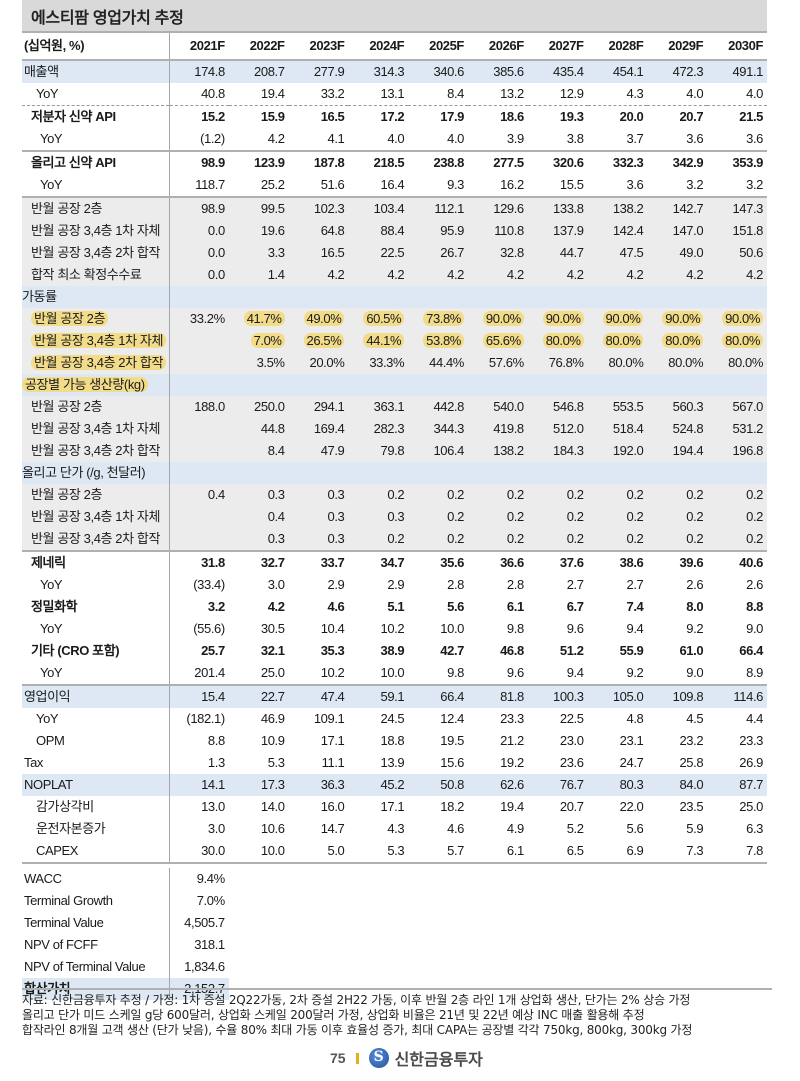 The width and height of the screenshot is (800, 1081). I want to click on value-cell: 147.0, so click(677, 231).